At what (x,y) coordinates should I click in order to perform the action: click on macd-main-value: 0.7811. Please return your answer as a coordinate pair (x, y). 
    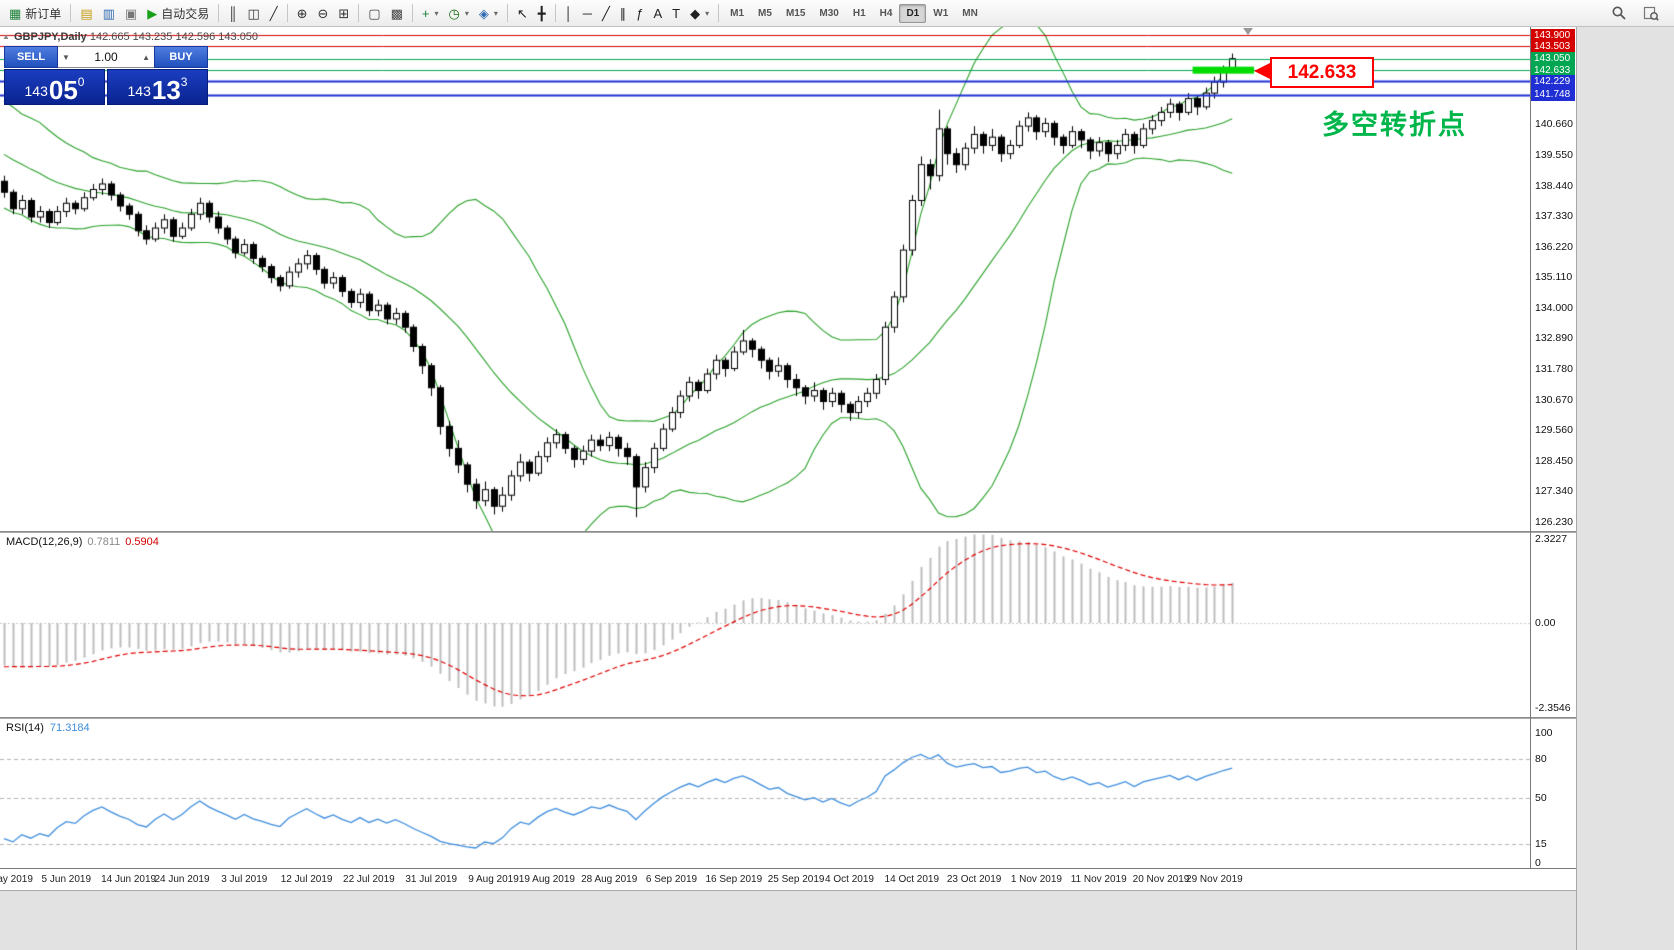
    Looking at the image, I should click on (104, 542).